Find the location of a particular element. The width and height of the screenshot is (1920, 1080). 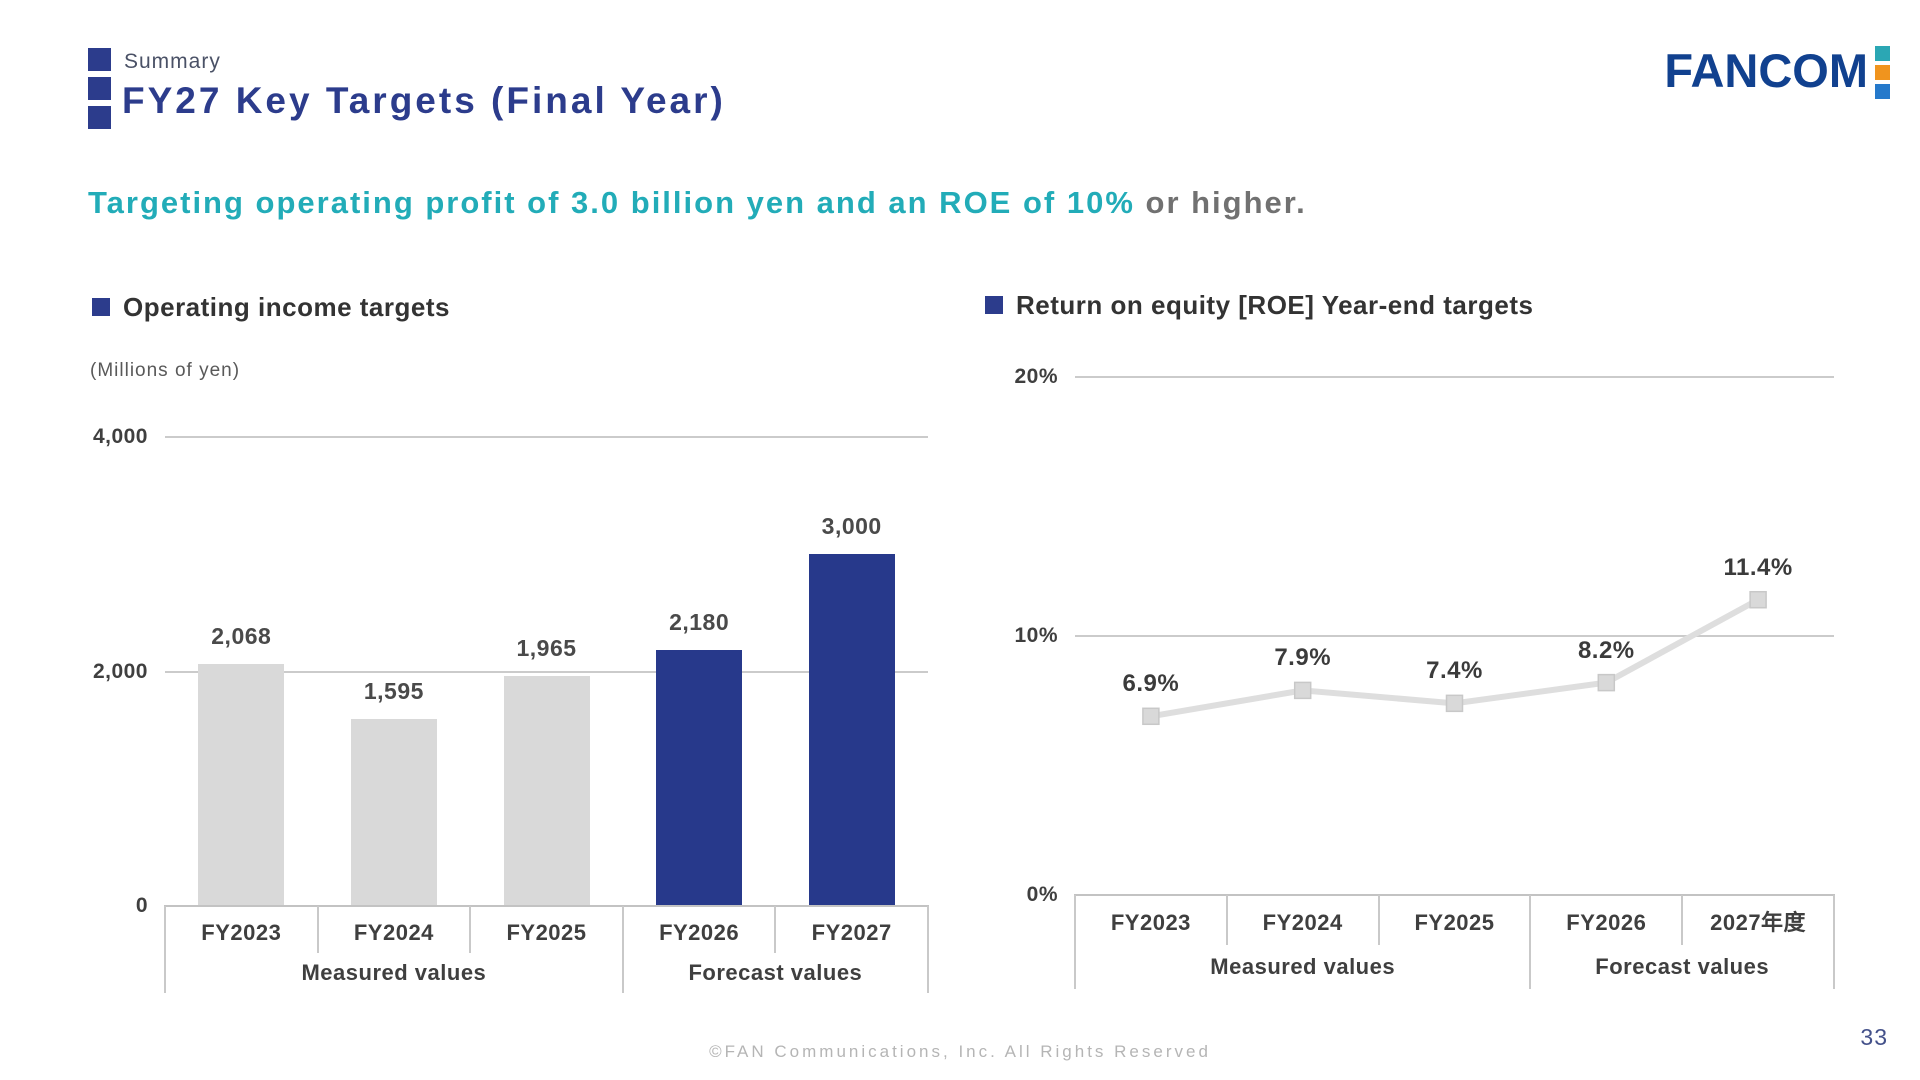

point-value-label: 11.4% is located at coordinates (1758, 567).